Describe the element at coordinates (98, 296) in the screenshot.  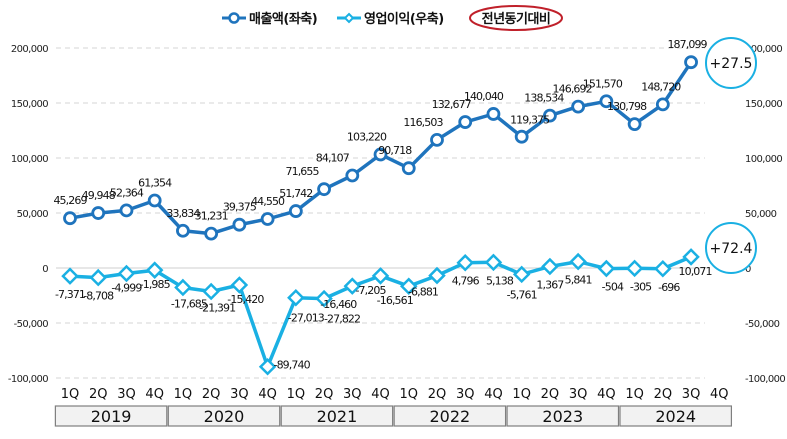
I see `operating-profit-data-label: -8,708` at that location.